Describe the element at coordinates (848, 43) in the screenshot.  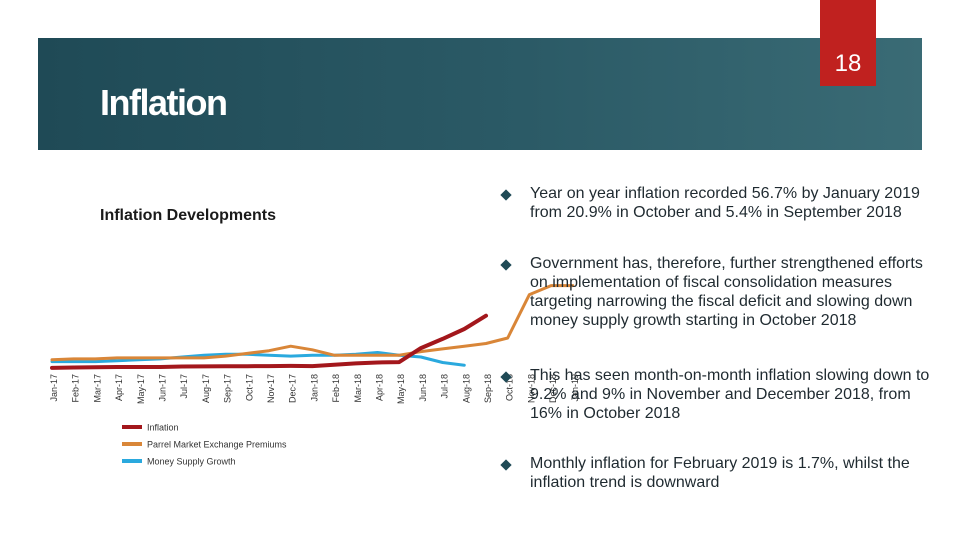
I see `page-number-tab` at that location.